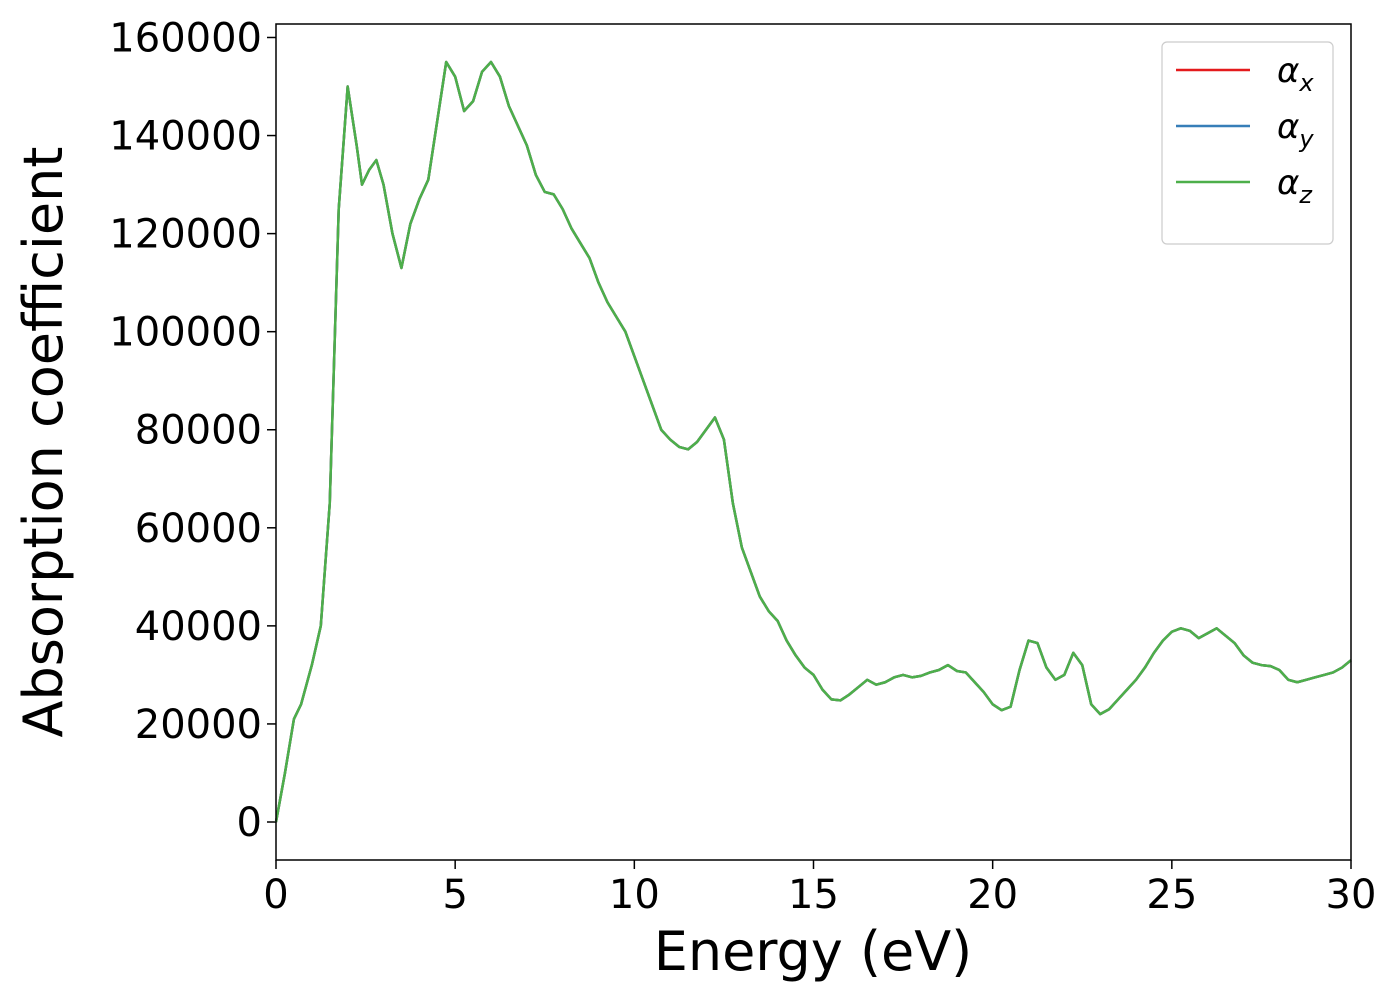 This screenshot has height=1000, width=1400. What do you see at coordinates (185, 235) in the screenshot?
I see `y-tick-label: 120000` at bounding box center [185, 235].